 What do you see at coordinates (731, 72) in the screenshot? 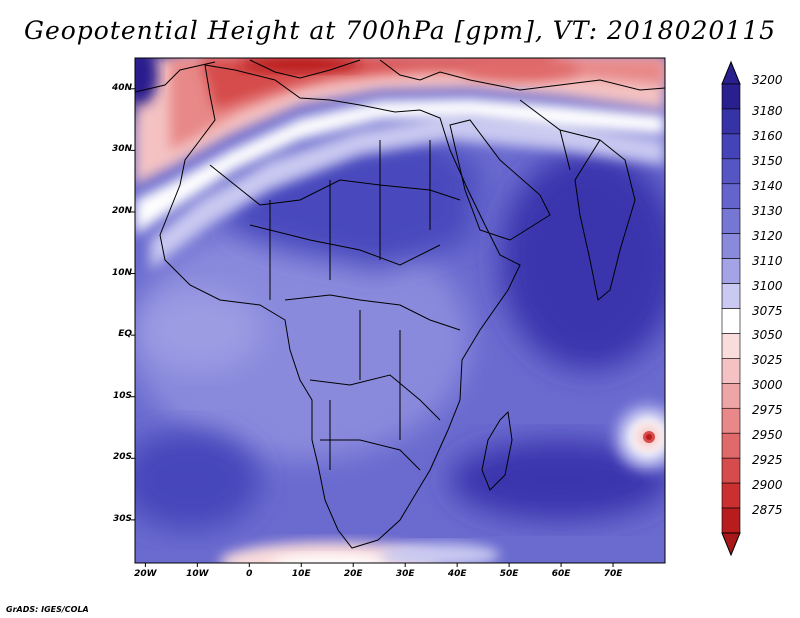
I see `color-bar-top-arrow` at bounding box center [731, 72].